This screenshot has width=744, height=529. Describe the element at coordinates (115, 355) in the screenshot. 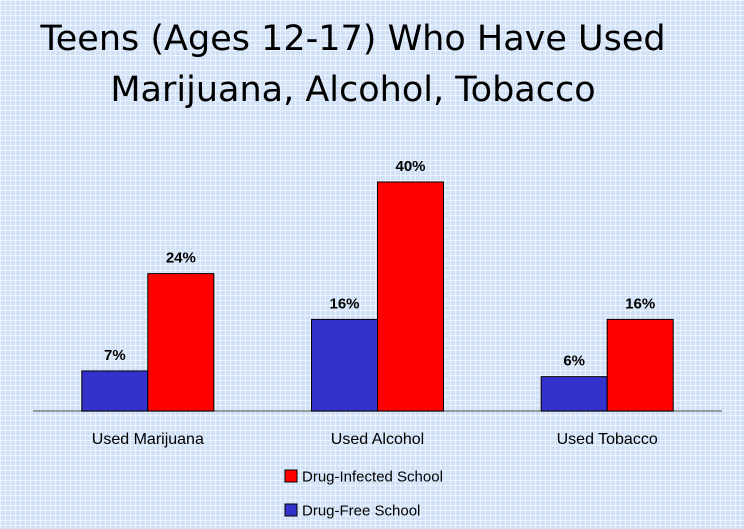

I see `data-label: 7%` at that location.